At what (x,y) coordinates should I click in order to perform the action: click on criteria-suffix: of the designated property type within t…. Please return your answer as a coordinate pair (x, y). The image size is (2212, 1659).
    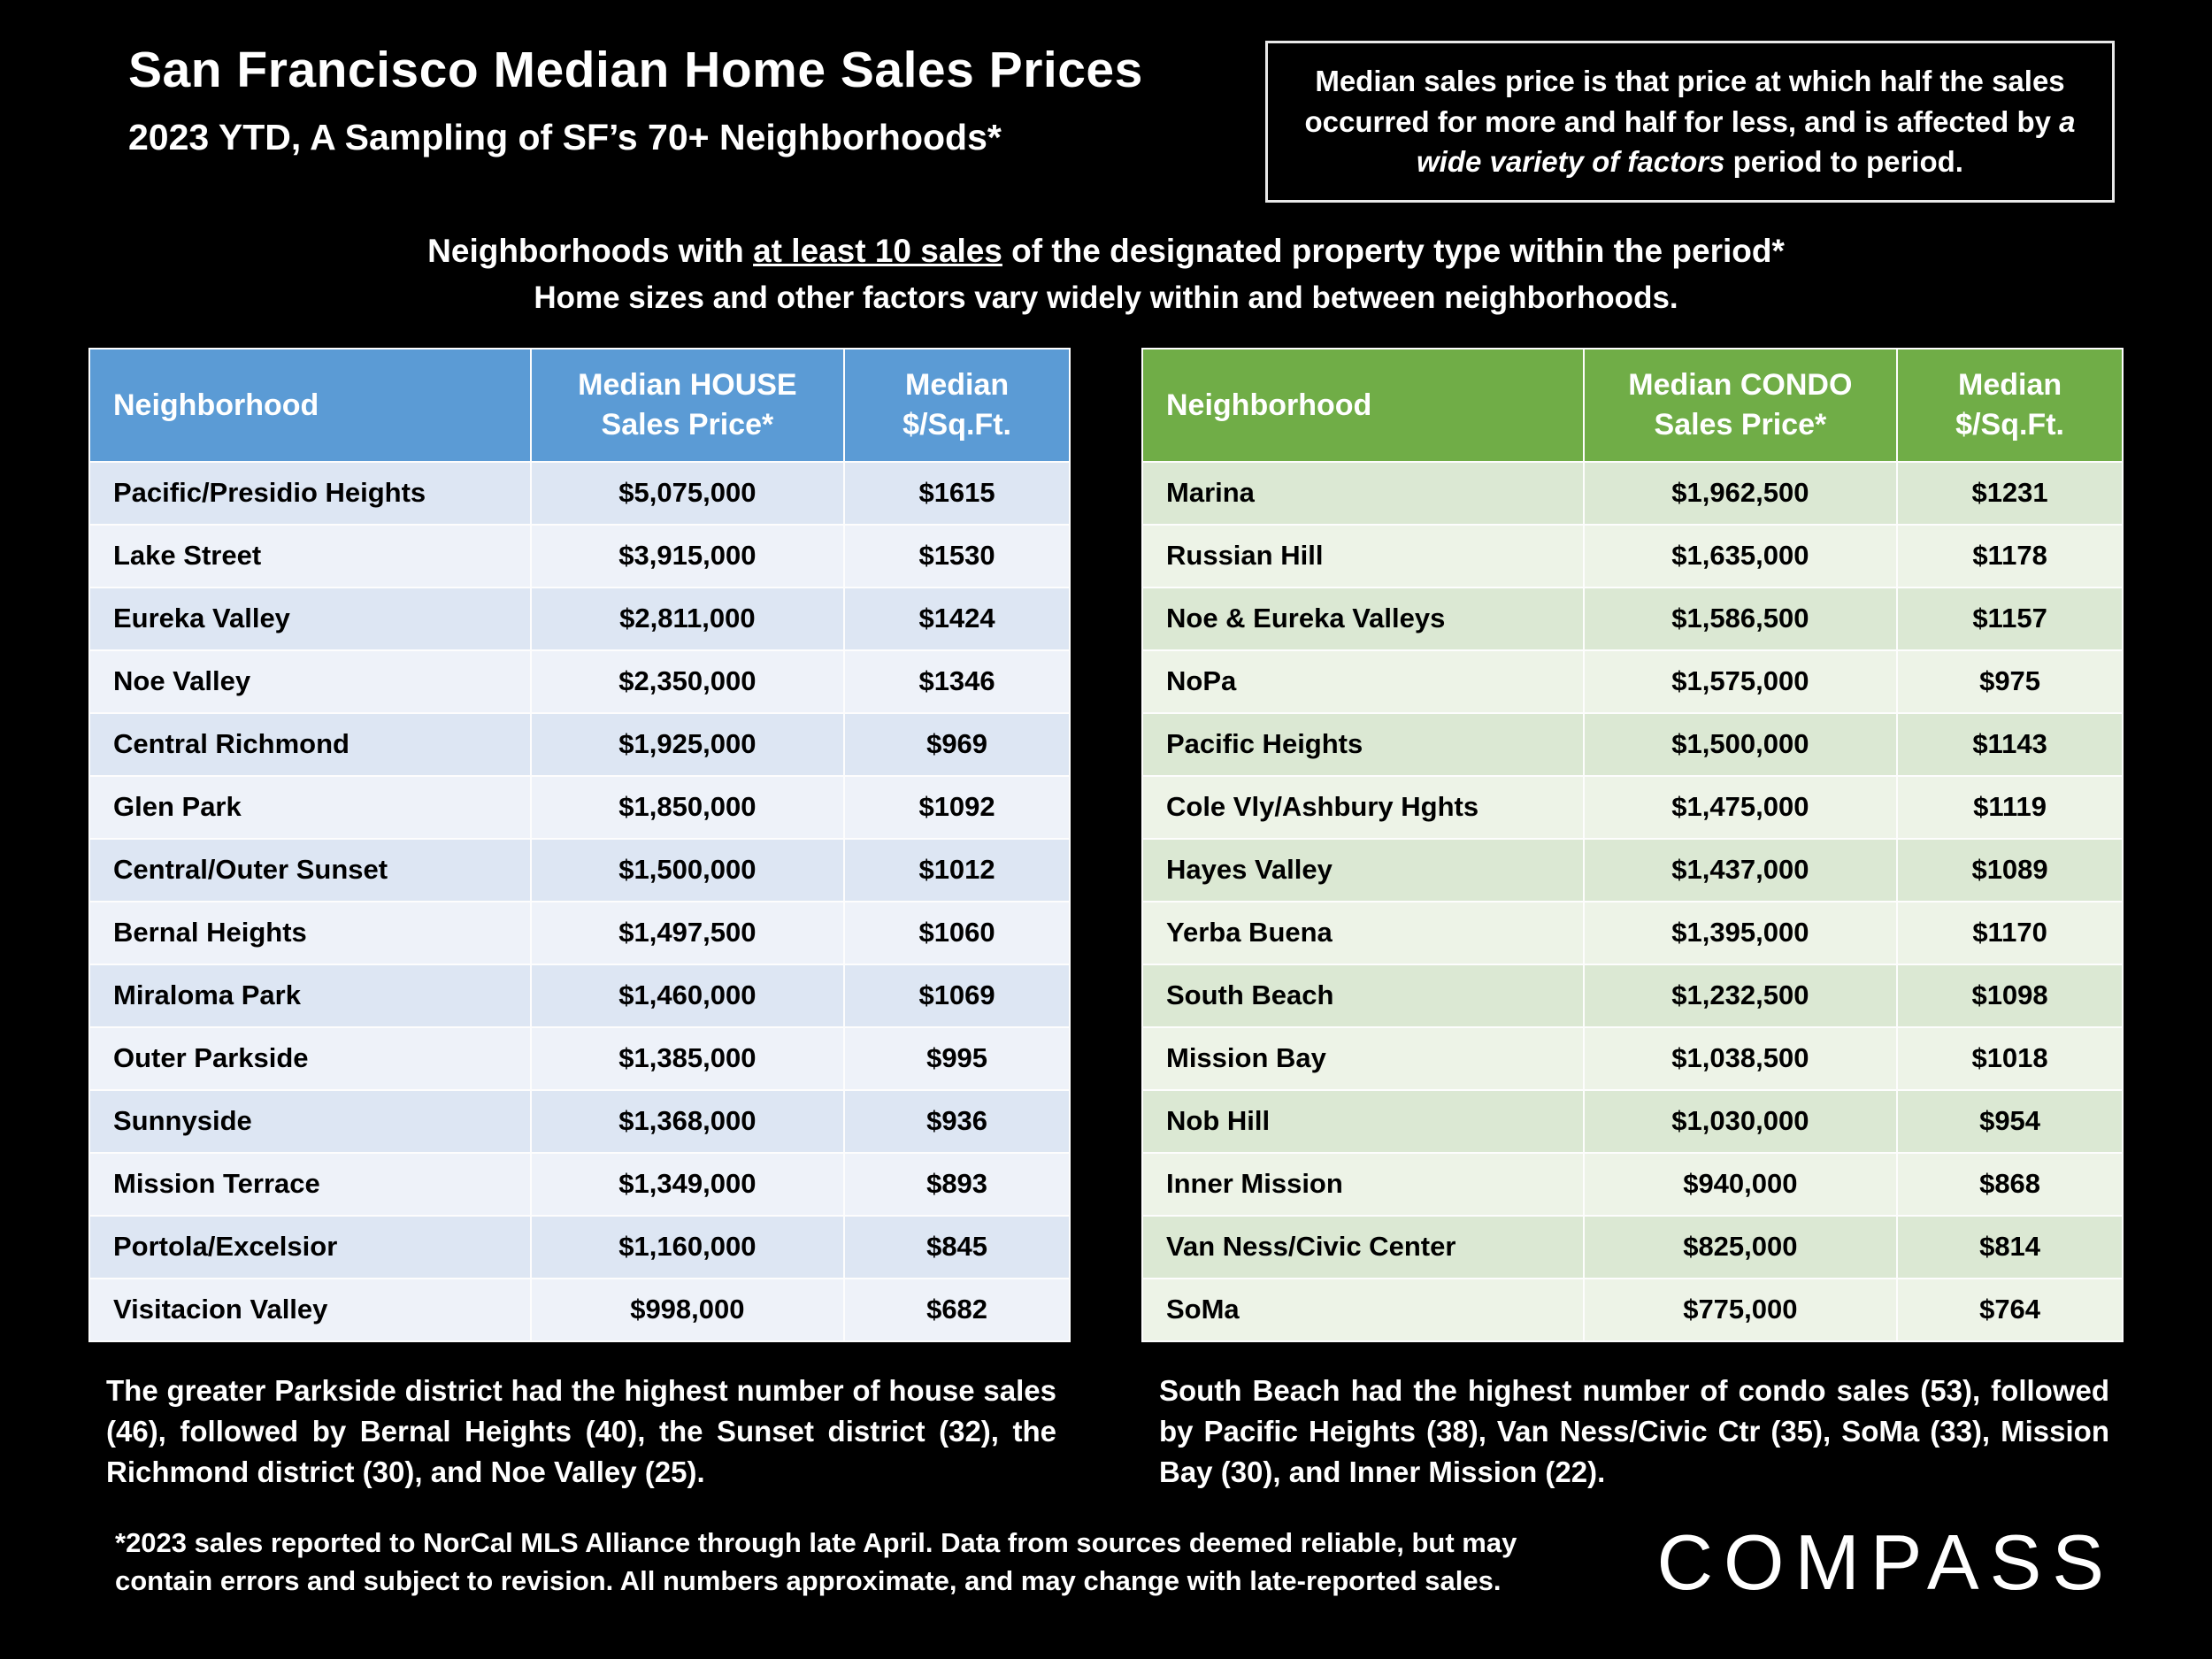
    Looking at the image, I should click on (1394, 251).